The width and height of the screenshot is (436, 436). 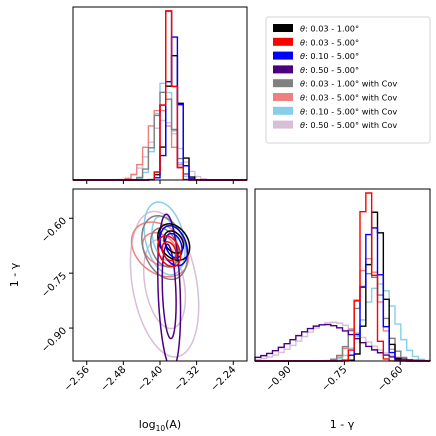 I want to click on y-axis-label-gamma: 1 - γ, so click(x=14, y=274).